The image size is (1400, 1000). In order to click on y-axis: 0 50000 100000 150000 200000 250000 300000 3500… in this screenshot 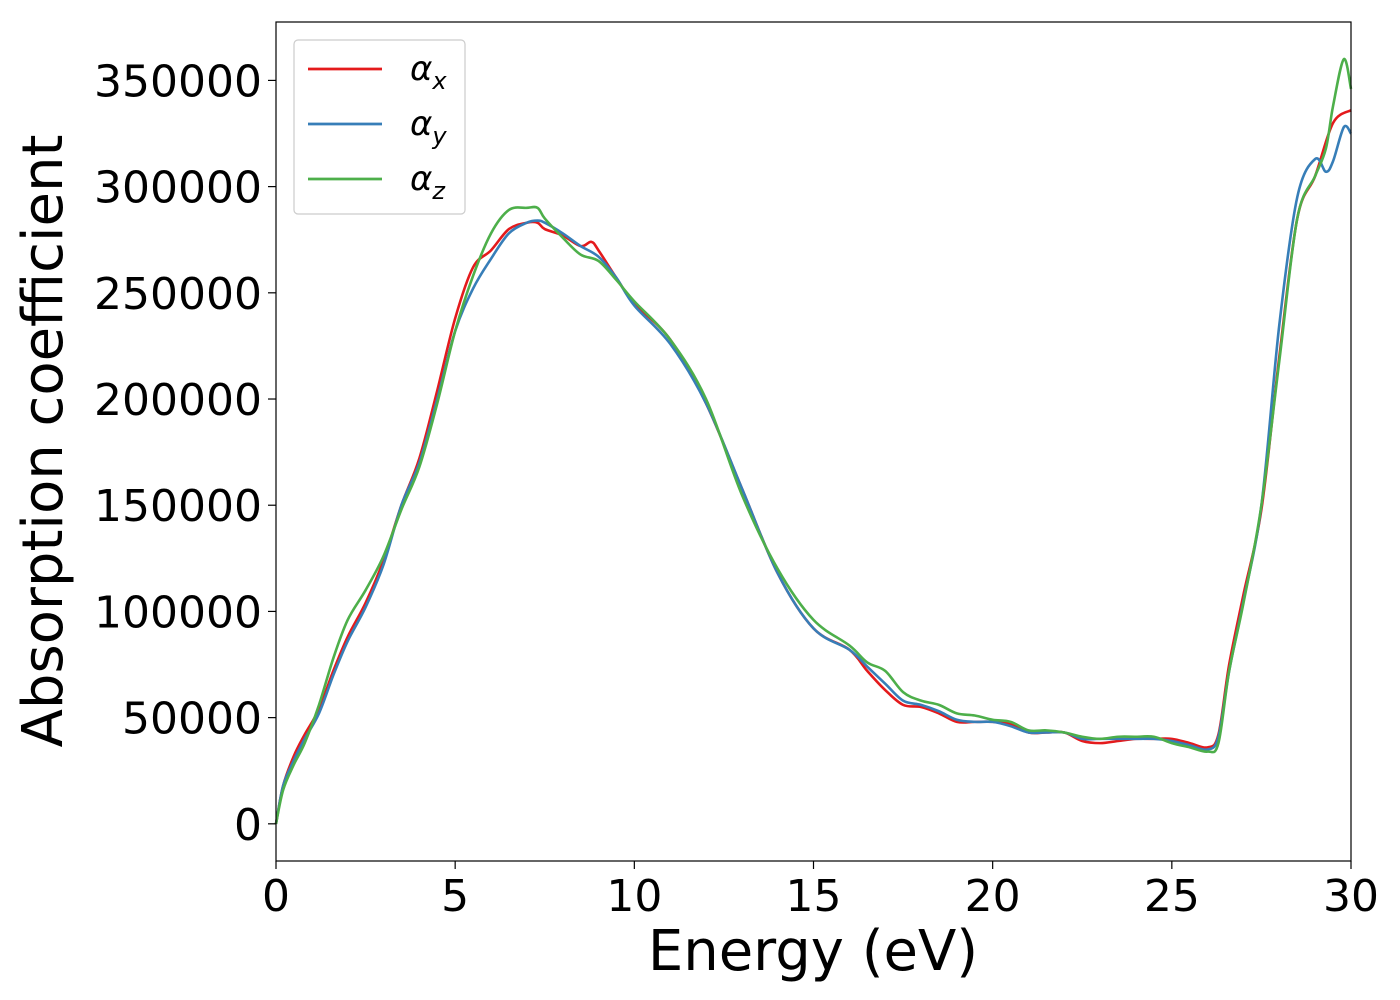, I will do `click(185, 453)`.